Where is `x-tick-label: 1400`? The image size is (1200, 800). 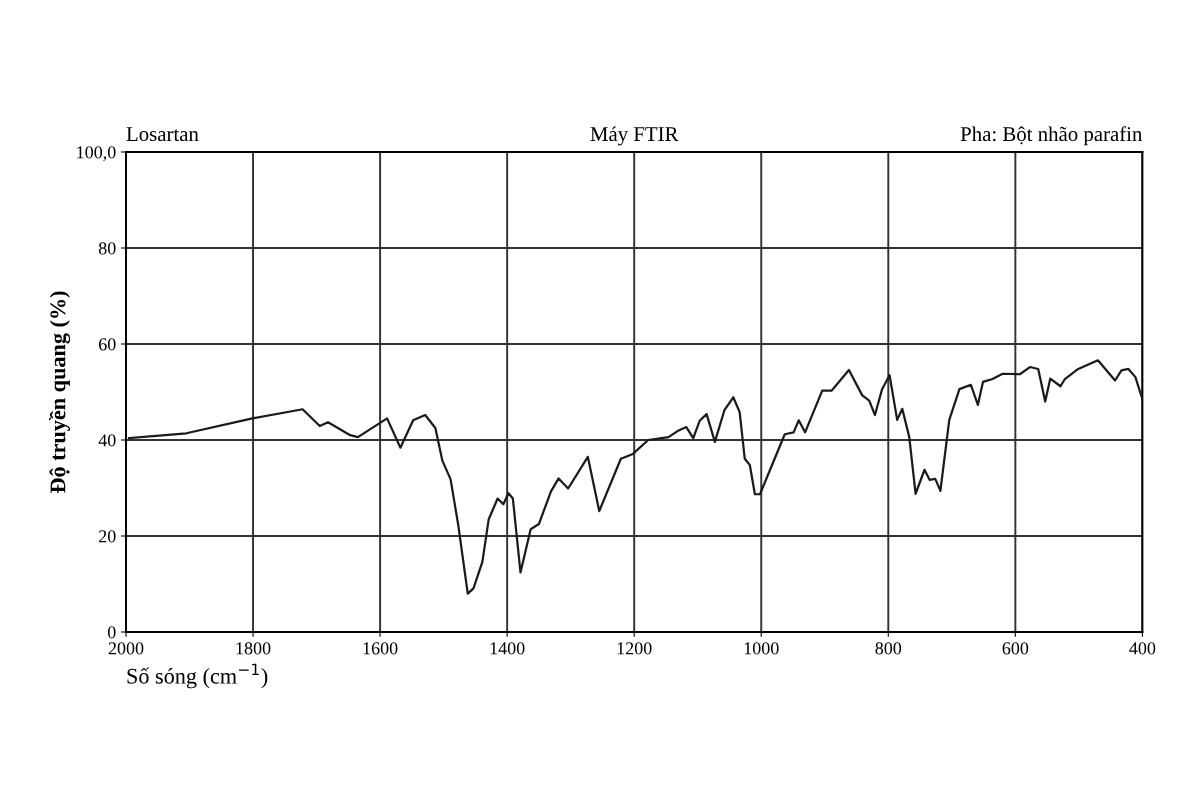 x-tick-label: 1400 is located at coordinates (507, 648).